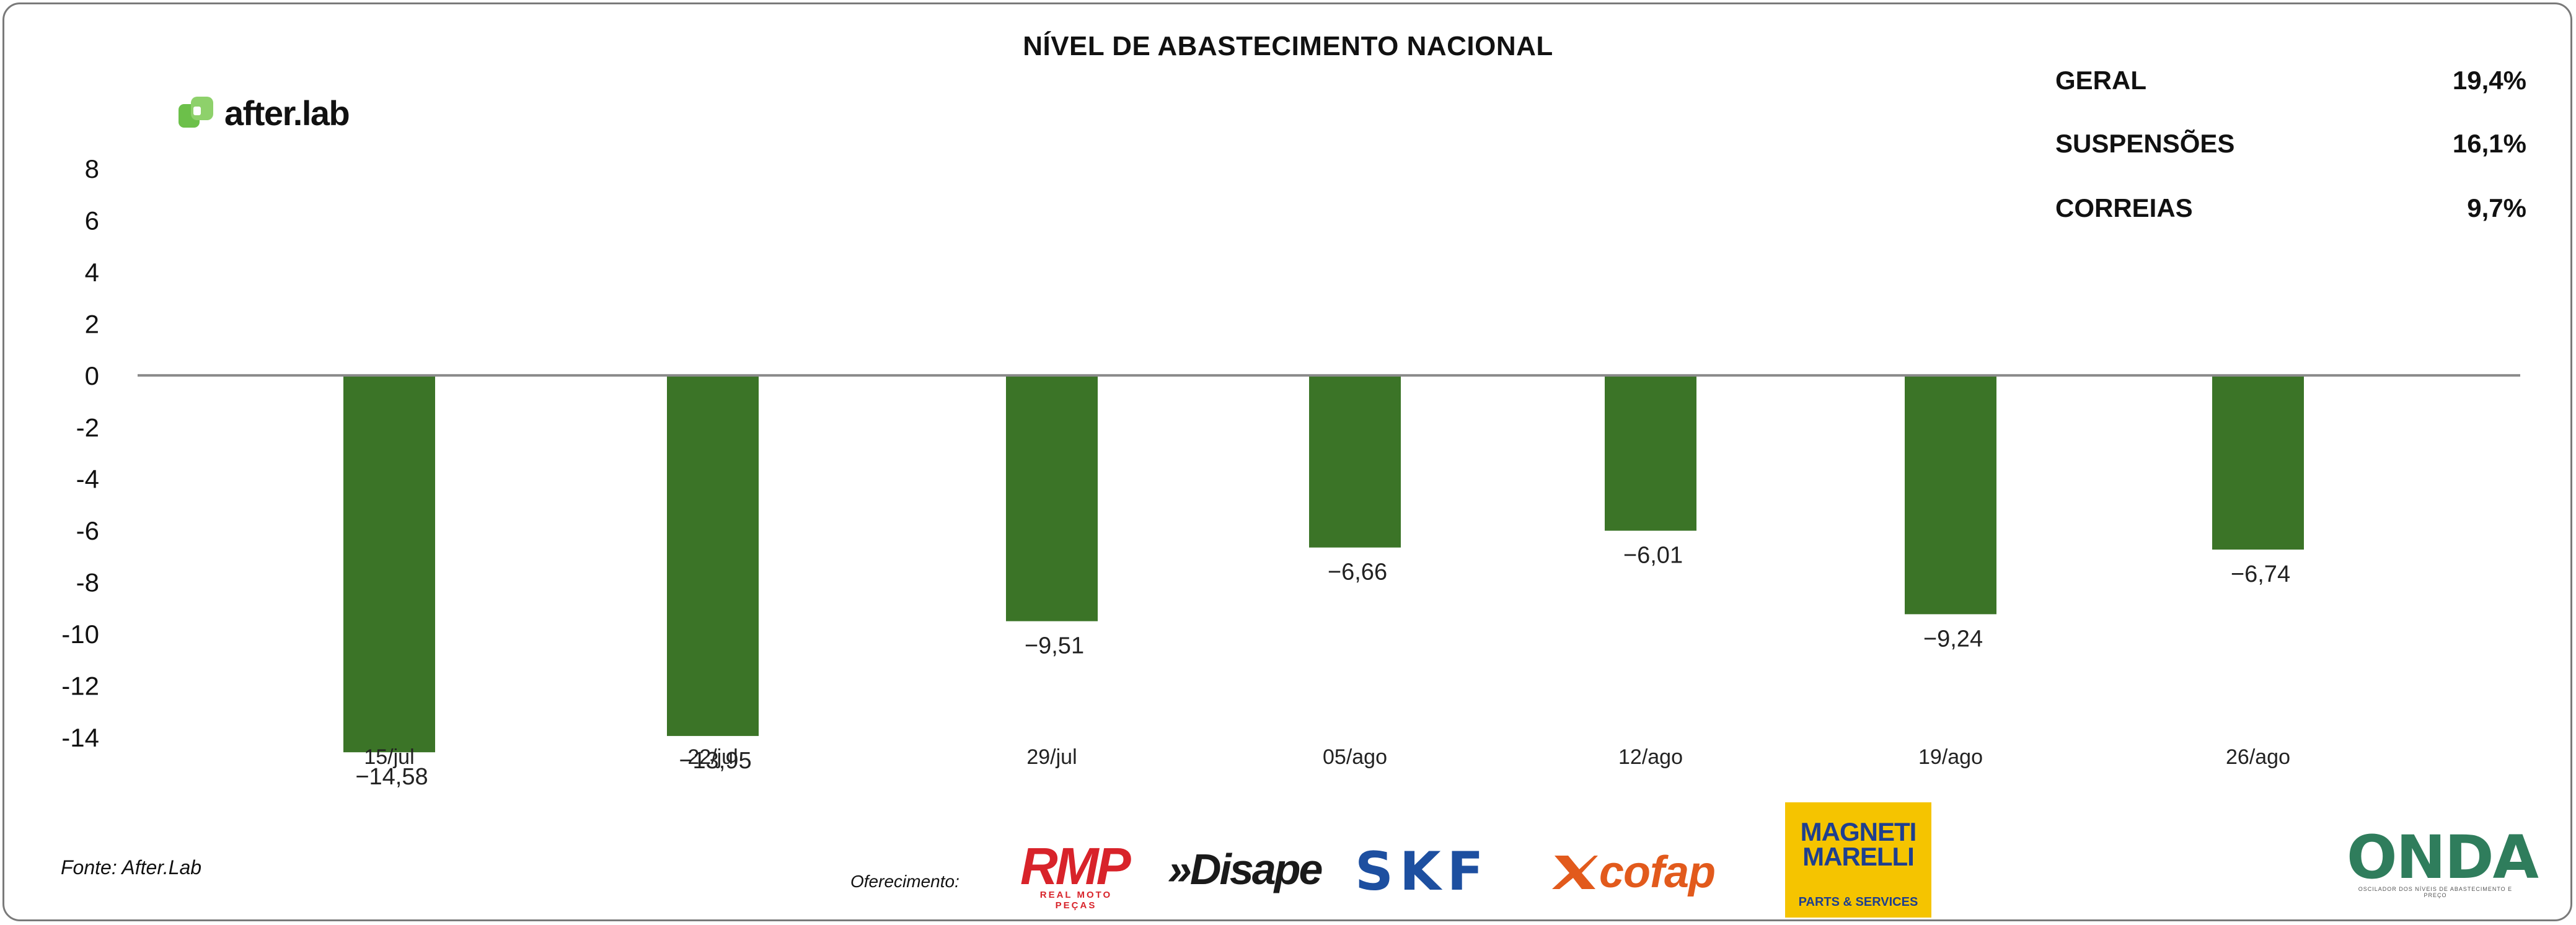  I want to click on disape-logo: »Disape, so click(1251, 869).